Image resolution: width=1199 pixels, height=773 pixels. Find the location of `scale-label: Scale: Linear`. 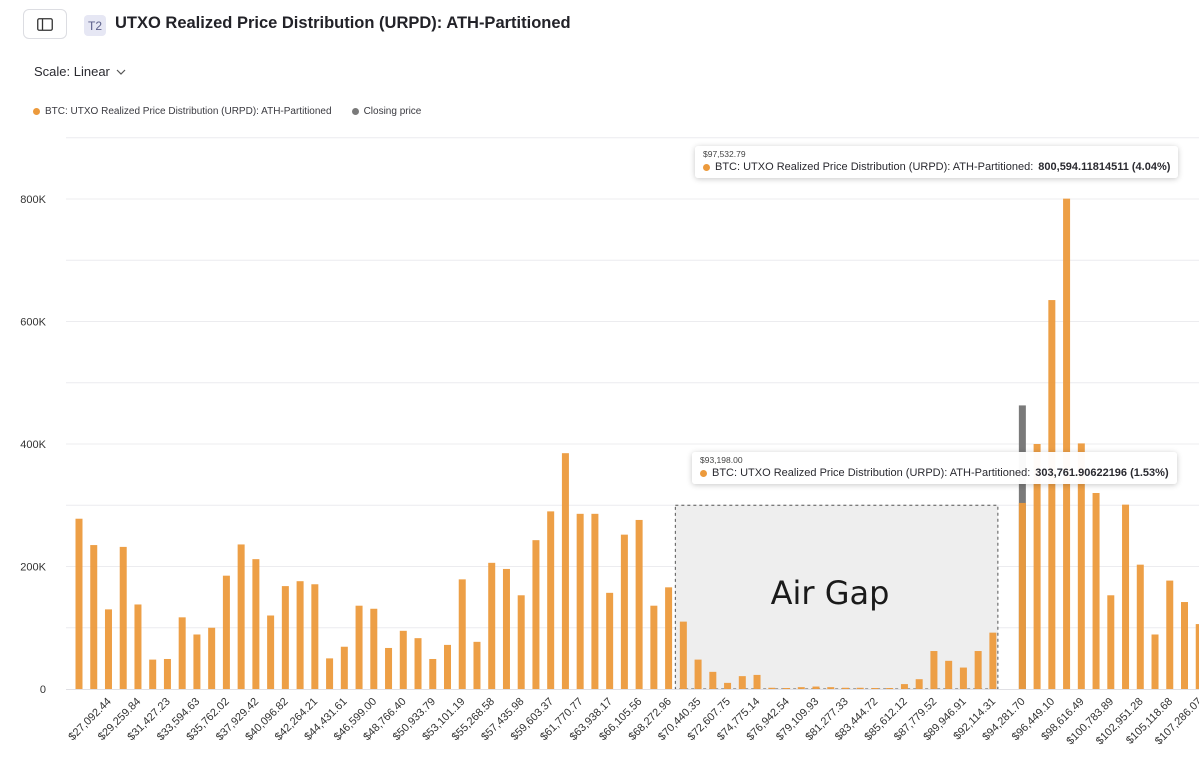

scale-label: Scale: Linear is located at coordinates (72, 71).